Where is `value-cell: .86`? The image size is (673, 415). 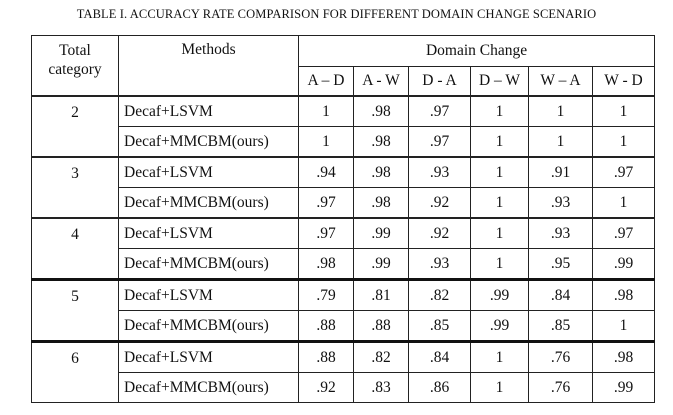 value-cell: .86 is located at coordinates (439, 387).